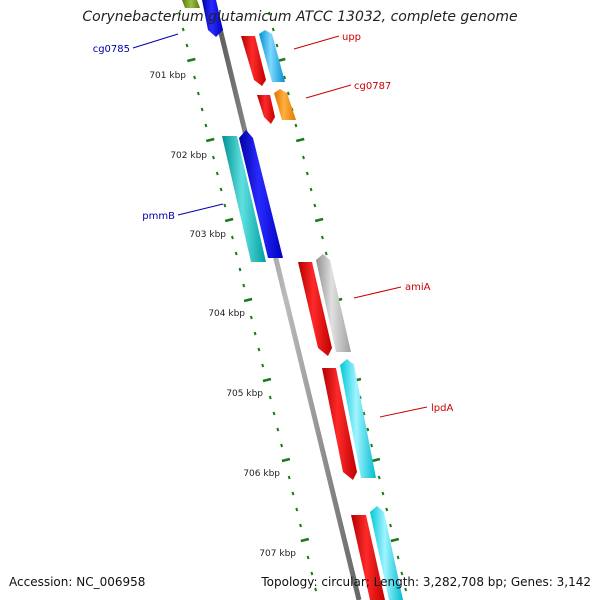  What do you see at coordinates (368, 557) in the screenshot?
I see `gene-arrow-red-bottom` at bounding box center [368, 557].